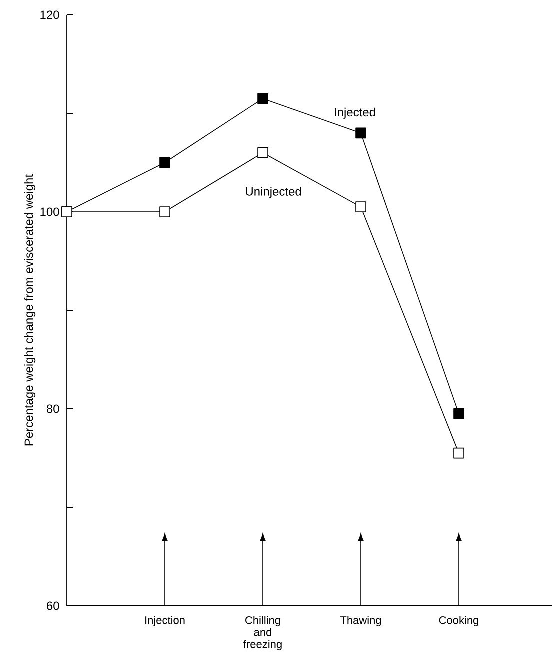 The image size is (552, 658). I want to click on y-axis-title: Percentage weight change from eviscerated weight, so click(30, 310).